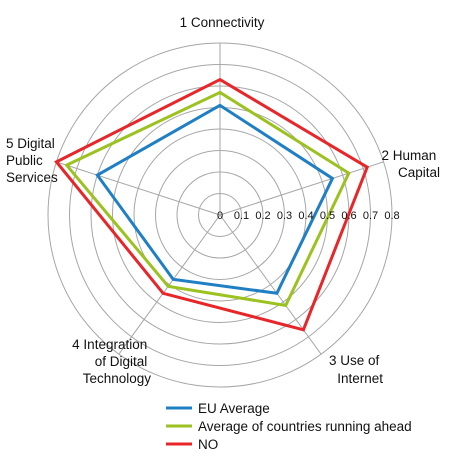 The width and height of the screenshot is (450, 468). Describe the element at coordinates (220, 216) in the screenshot. I see `tick-label: 0` at that location.